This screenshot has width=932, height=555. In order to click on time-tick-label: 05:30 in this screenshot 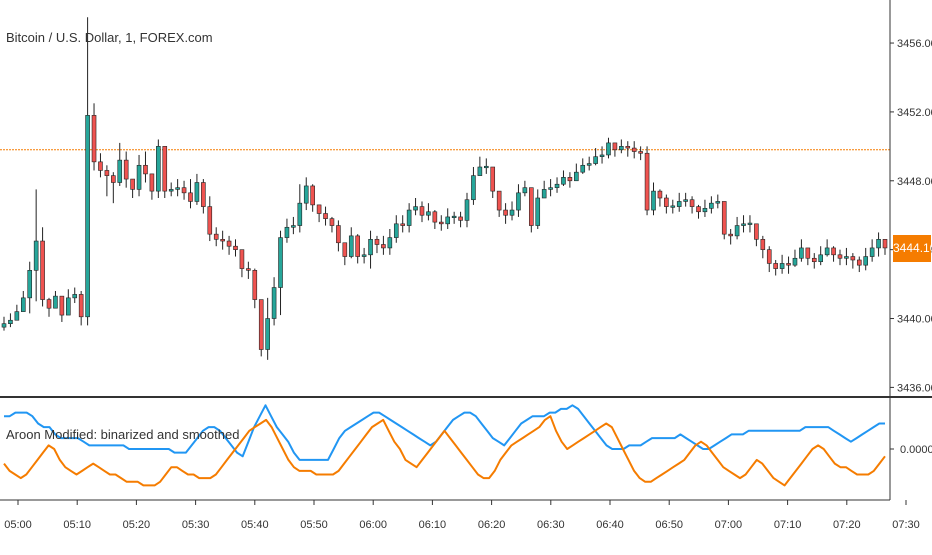, I will do `click(196, 525)`.